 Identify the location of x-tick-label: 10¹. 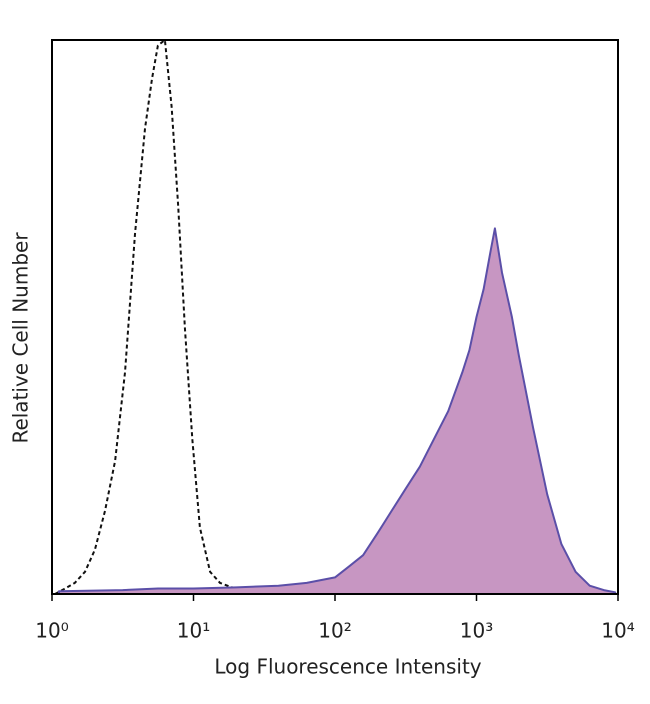
(193, 631).